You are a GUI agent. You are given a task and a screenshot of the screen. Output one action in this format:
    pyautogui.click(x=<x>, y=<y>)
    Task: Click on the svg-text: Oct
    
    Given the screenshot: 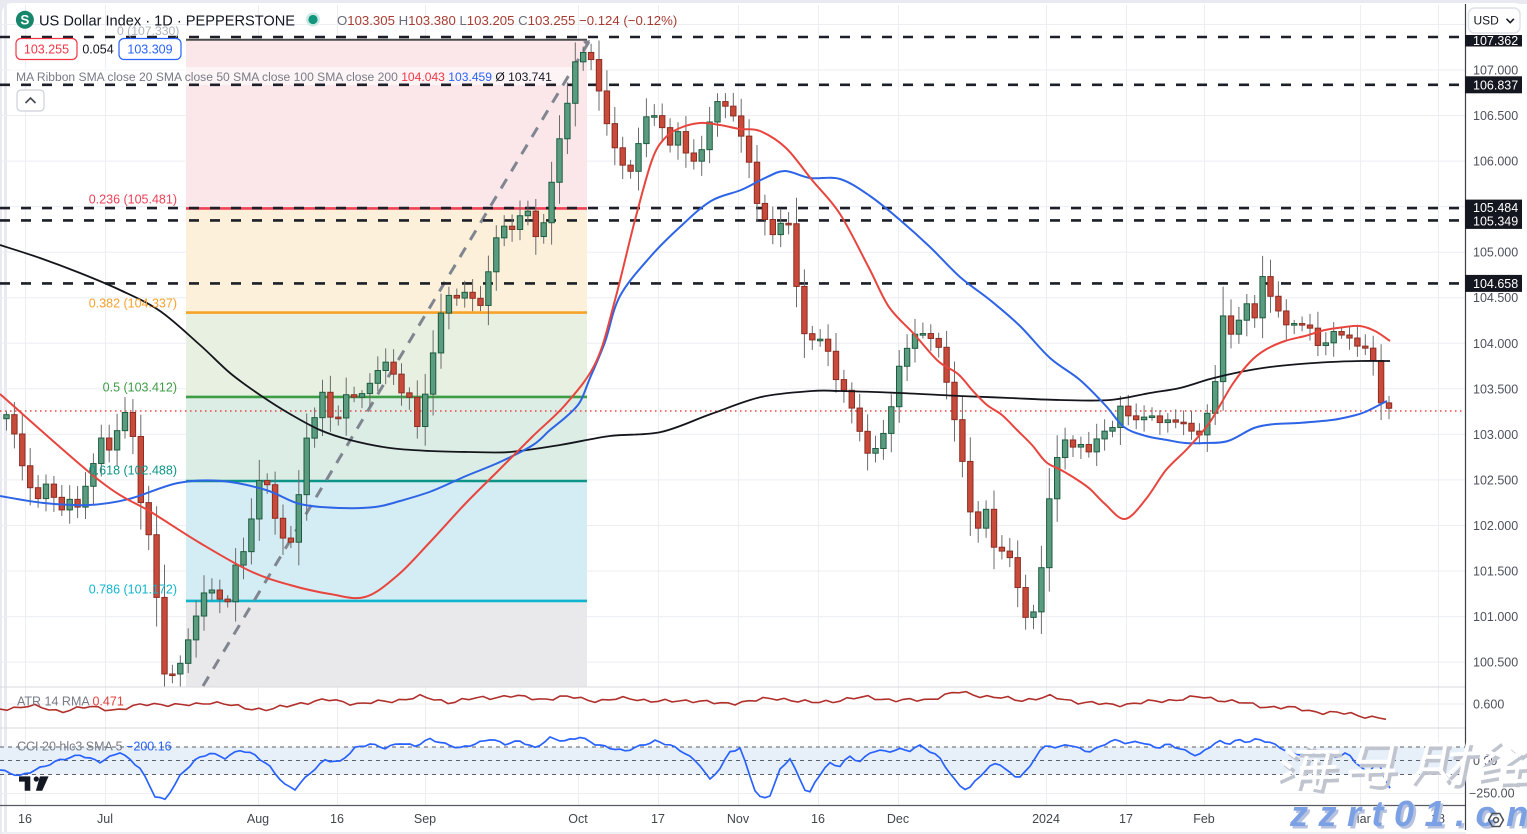 What is the action you would take?
    pyautogui.click(x=578, y=819)
    